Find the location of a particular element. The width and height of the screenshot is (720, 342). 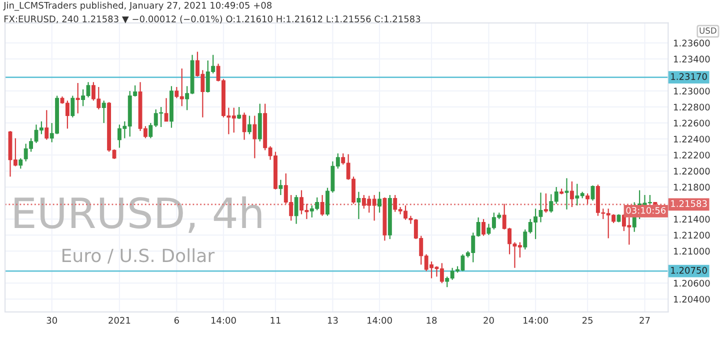

x-tick-label: 30 is located at coordinates (51, 320).